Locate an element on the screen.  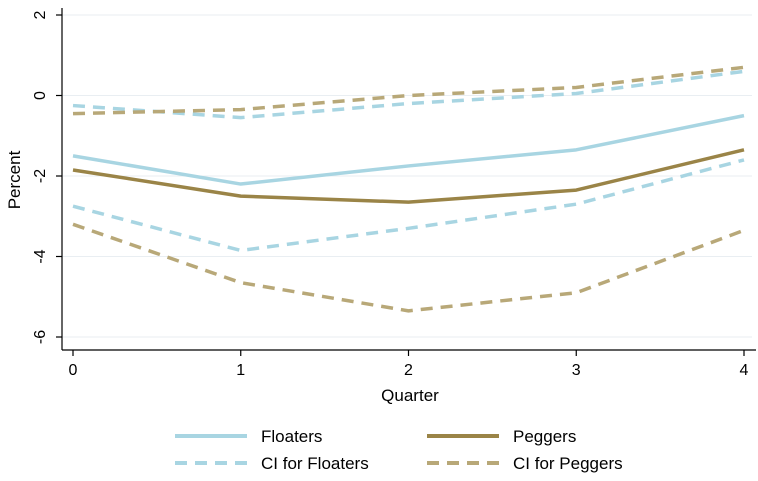
x-tick-label: 1 is located at coordinates (240, 370).